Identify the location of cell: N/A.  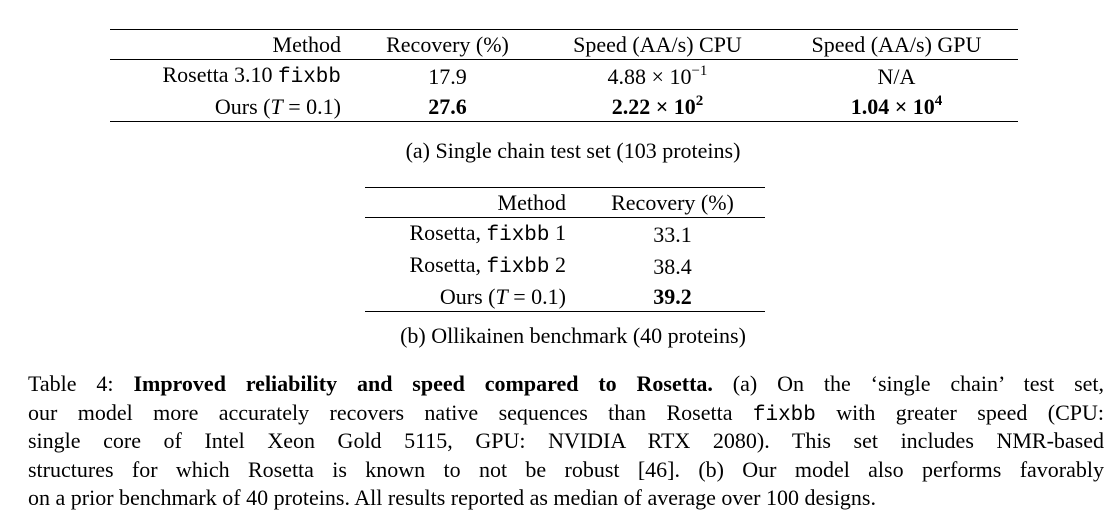
(896, 76).